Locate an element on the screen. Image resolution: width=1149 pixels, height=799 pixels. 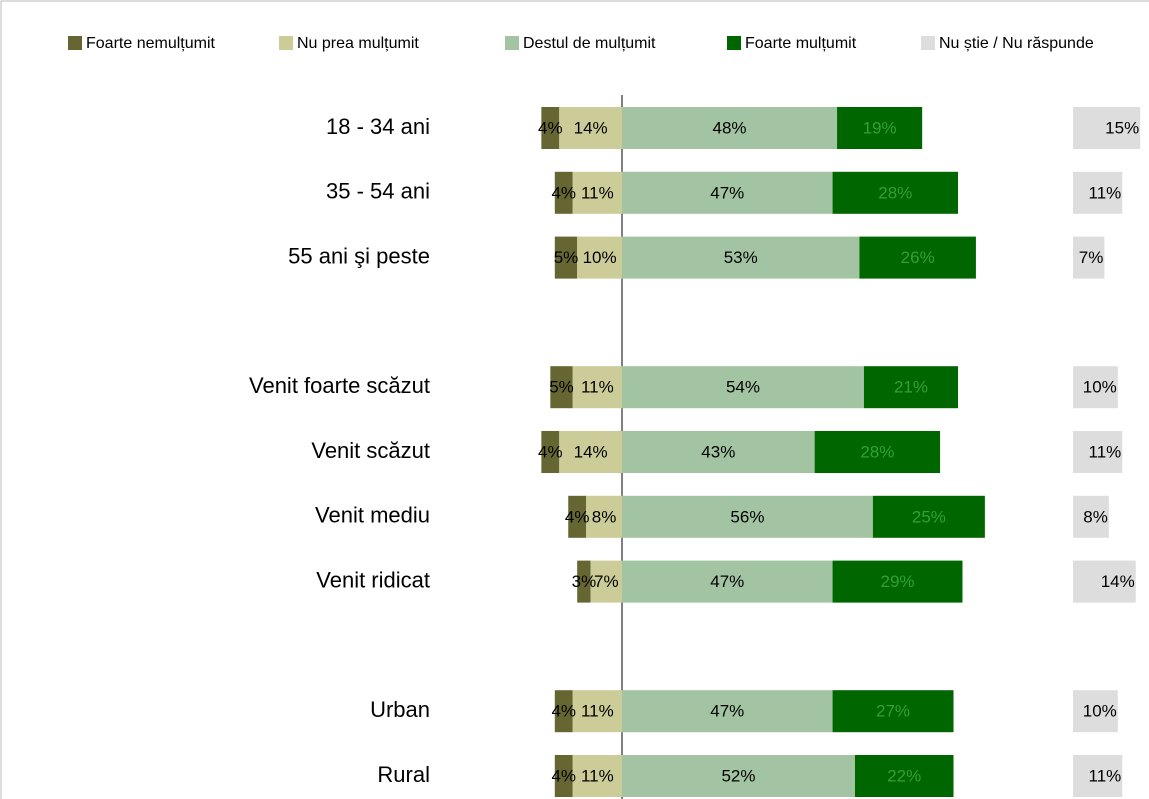
data-label: 22% is located at coordinates (904, 775).